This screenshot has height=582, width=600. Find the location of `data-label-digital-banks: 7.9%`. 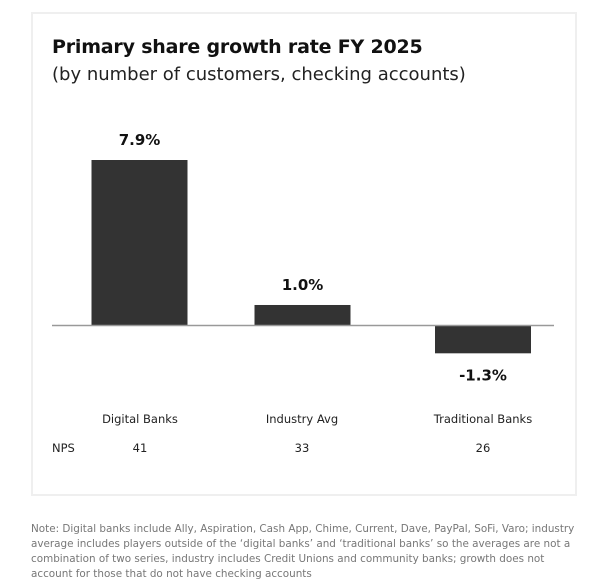

data-label-digital-banks: 7.9% is located at coordinates (140, 140).